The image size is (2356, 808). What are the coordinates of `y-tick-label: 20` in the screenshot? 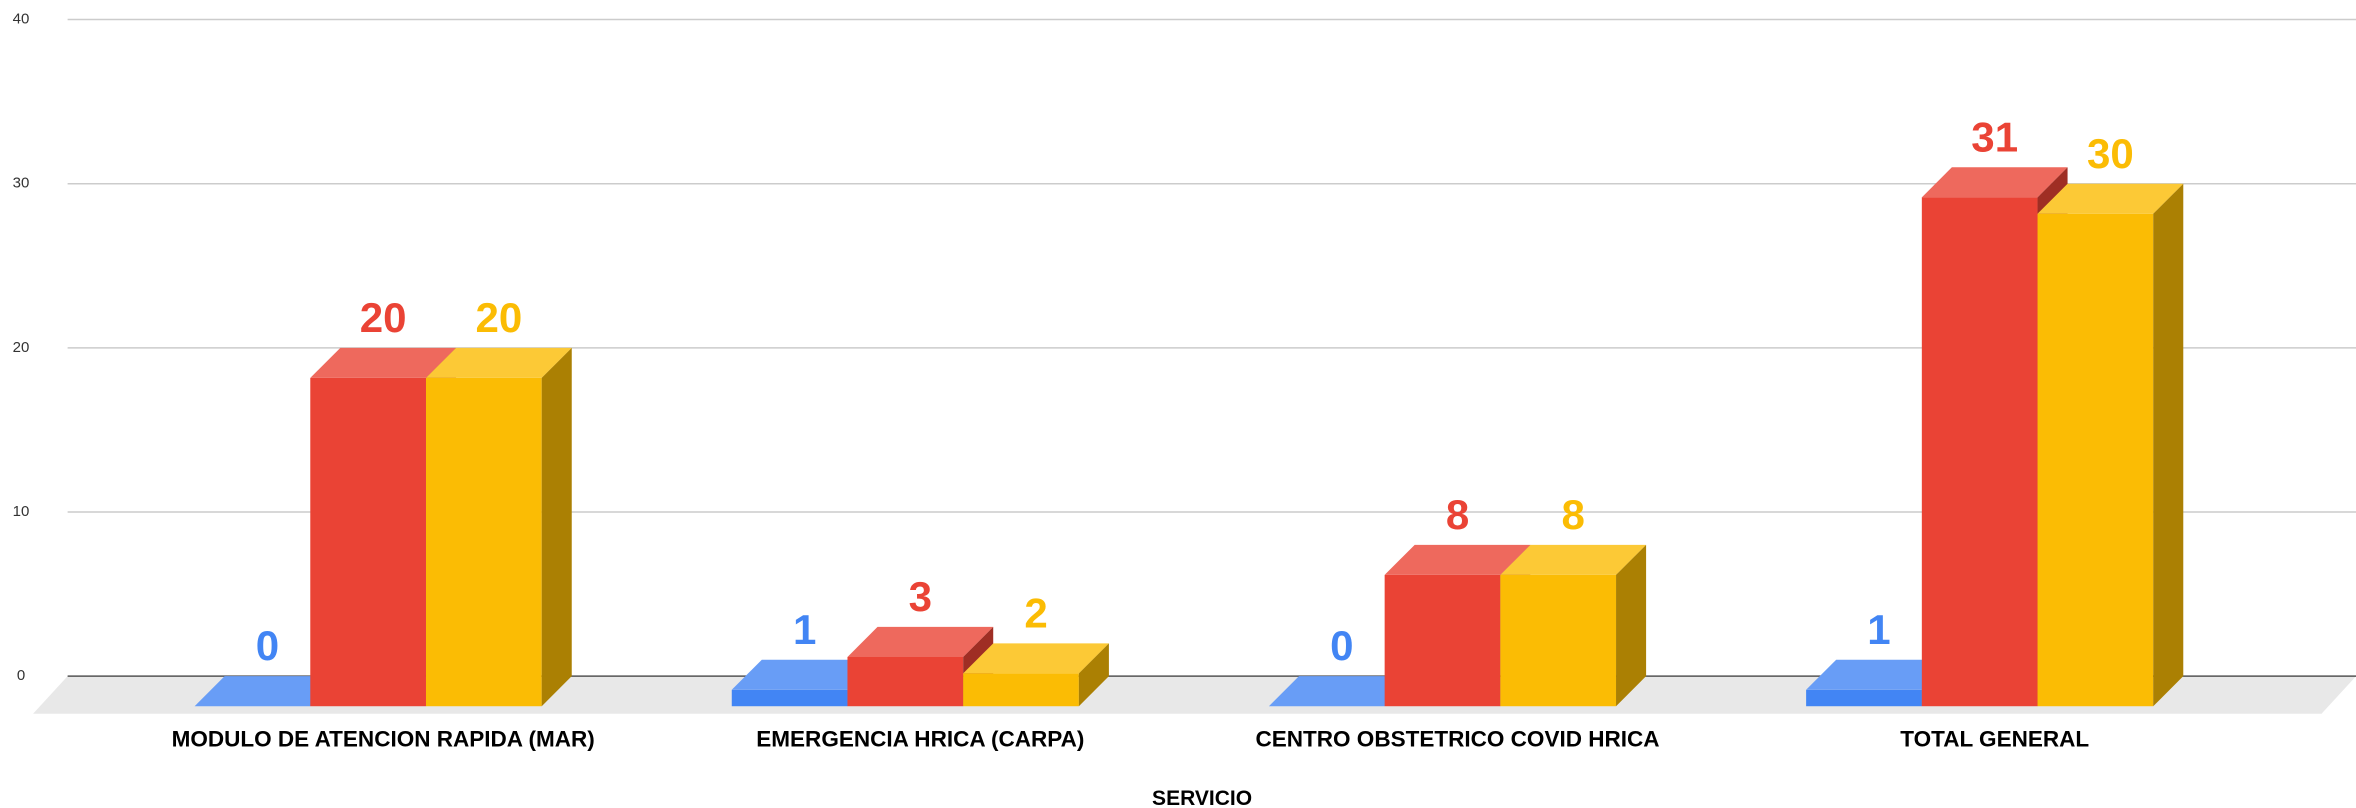 It's located at (21, 347).